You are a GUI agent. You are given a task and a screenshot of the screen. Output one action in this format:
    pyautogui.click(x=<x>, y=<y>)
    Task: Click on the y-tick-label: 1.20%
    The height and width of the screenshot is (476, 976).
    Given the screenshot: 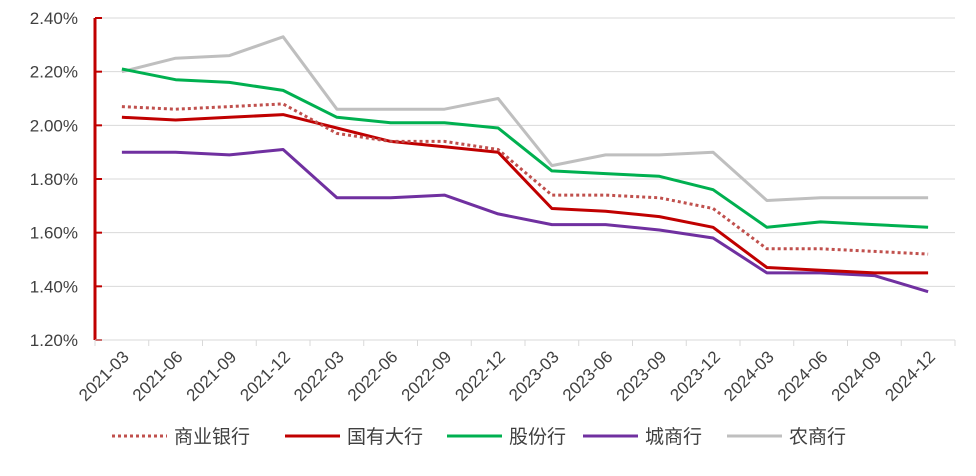 What is the action you would take?
    pyautogui.click(x=54, y=340)
    